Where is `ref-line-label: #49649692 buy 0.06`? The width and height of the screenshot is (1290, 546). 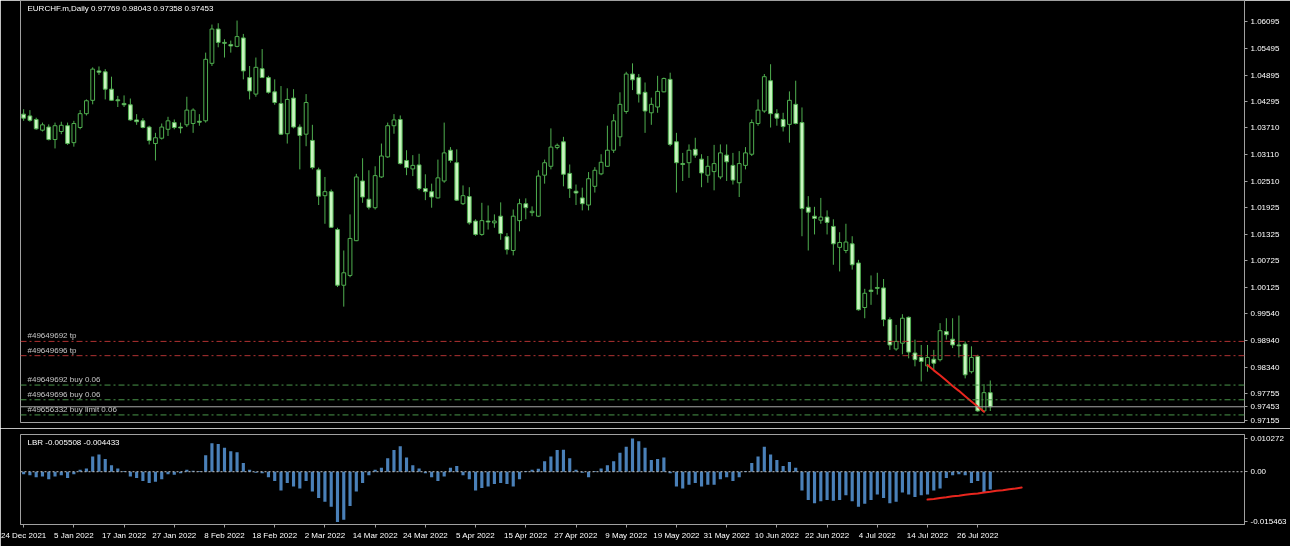 ref-line-label: #49649692 buy 0.06 is located at coordinates (64, 380).